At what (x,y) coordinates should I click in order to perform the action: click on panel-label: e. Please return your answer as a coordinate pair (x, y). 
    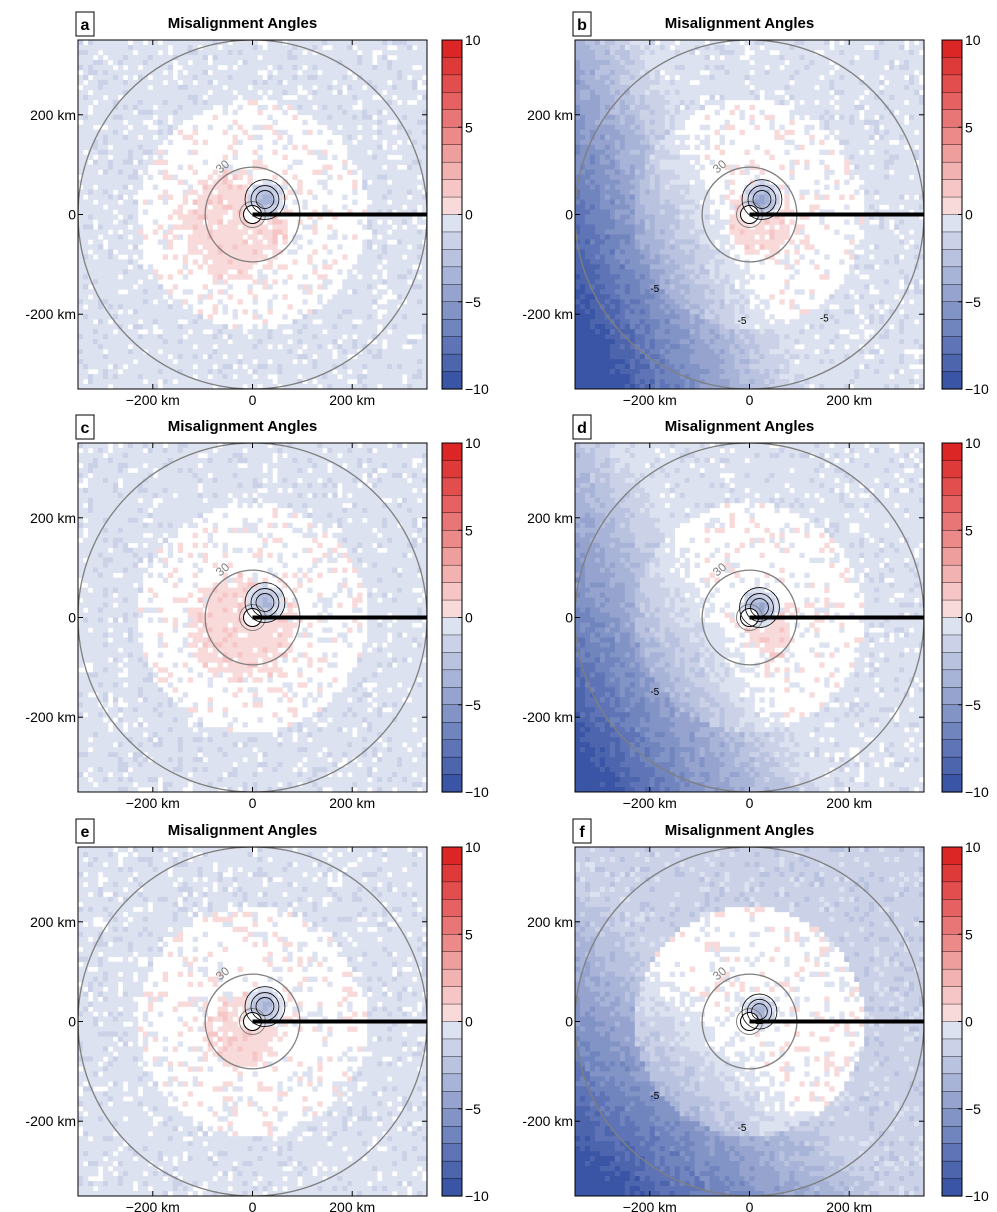
    Looking at the image, I should click on (85, 832).